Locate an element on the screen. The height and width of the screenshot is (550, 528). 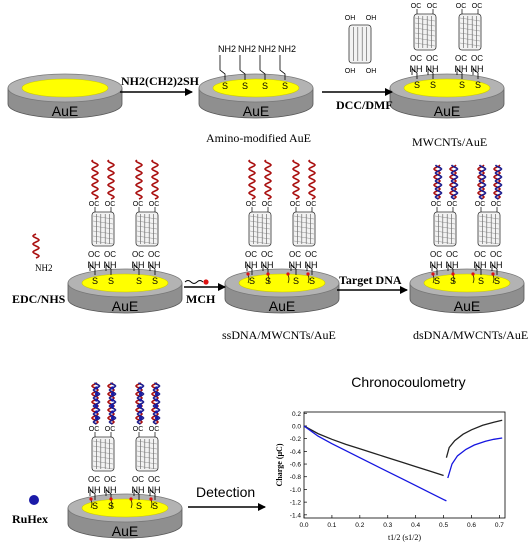
electrode-ssdna: AuE is located at coordinates (282, 291).